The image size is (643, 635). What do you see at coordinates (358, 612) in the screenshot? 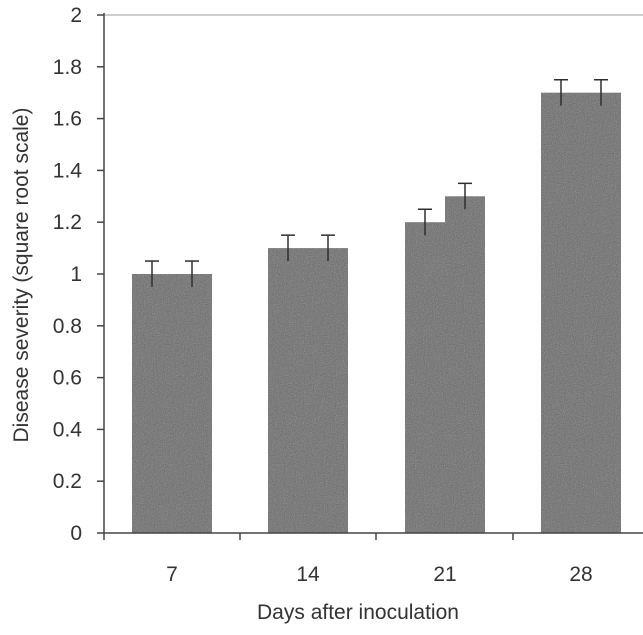
I see `x-axis-title: Days after inoculation` at bounding box center [358, 612].